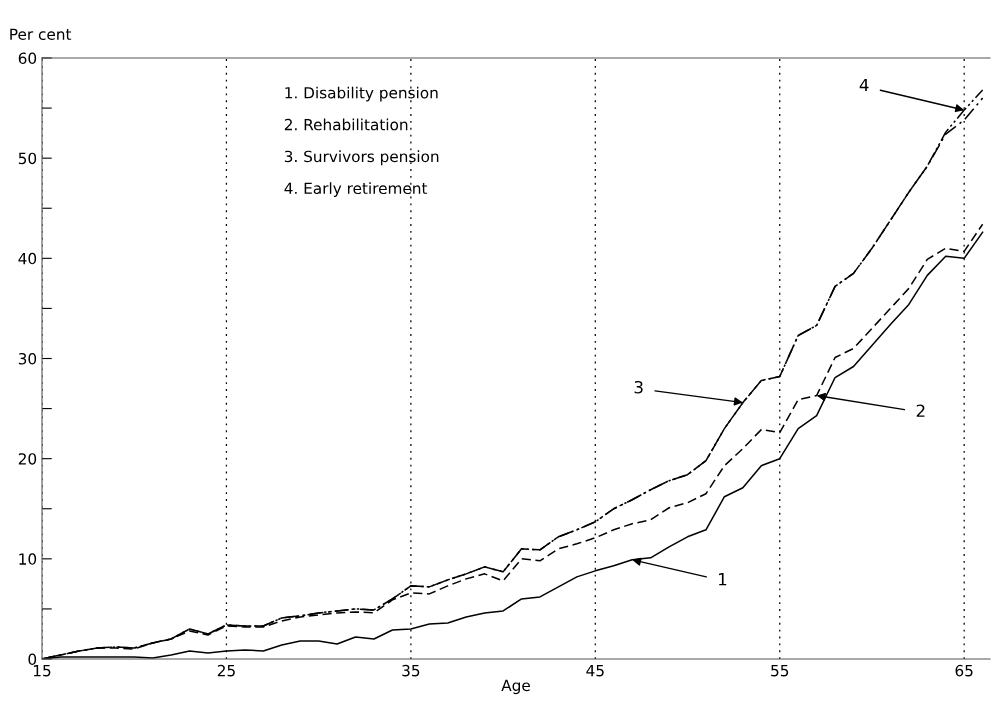 This screenshot has height=713, width=1003. What do you see at coordinates (595, 671) in the screenshot?
I see `x-tick-label: 45` at bounding box center [595, 671].